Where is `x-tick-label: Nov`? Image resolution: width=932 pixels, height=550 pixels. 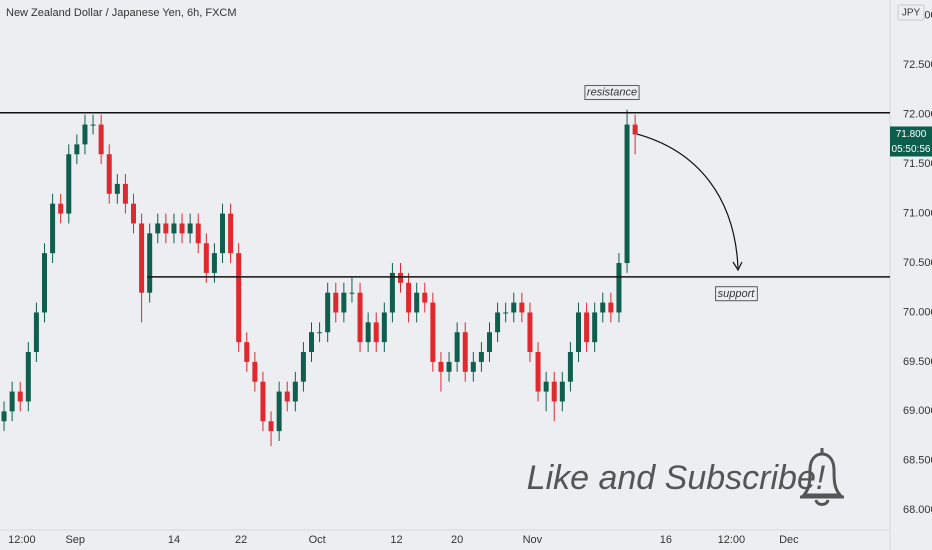
x-tick-label: Nov is located at coordinates (533, 540).